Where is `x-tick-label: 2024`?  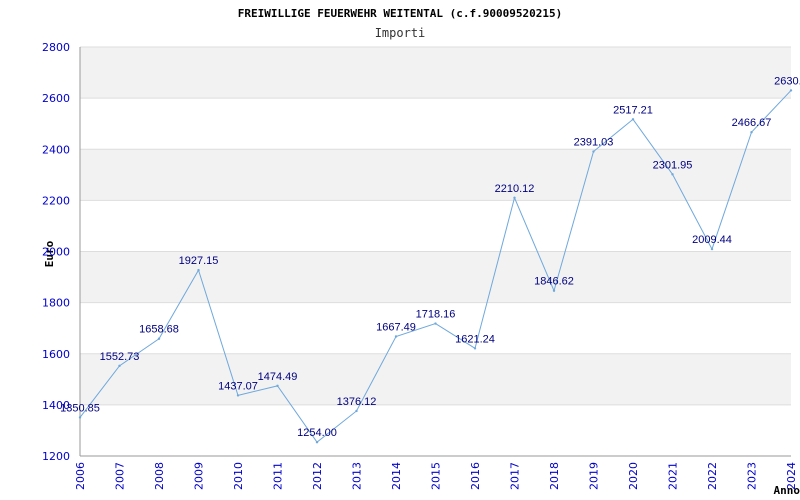
x-tick-label: 2024 is located at coordinates (791, 476).